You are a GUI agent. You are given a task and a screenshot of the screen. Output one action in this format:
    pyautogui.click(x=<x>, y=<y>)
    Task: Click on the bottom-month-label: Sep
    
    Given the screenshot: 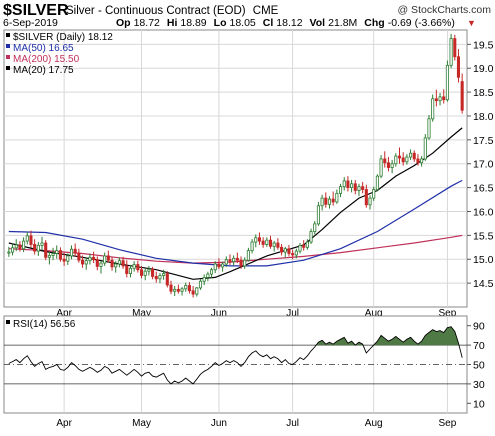 What is the action you would take?
    pyautogui.click(x=448, y=423)
    